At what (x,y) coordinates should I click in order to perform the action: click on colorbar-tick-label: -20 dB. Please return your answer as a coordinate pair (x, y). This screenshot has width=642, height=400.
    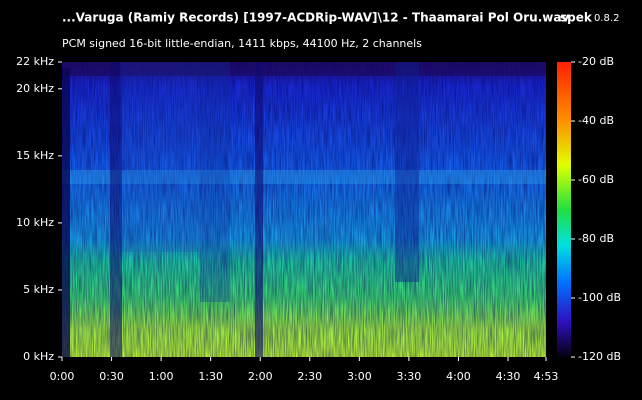
    Looking at the image, I should click on (596, 61).